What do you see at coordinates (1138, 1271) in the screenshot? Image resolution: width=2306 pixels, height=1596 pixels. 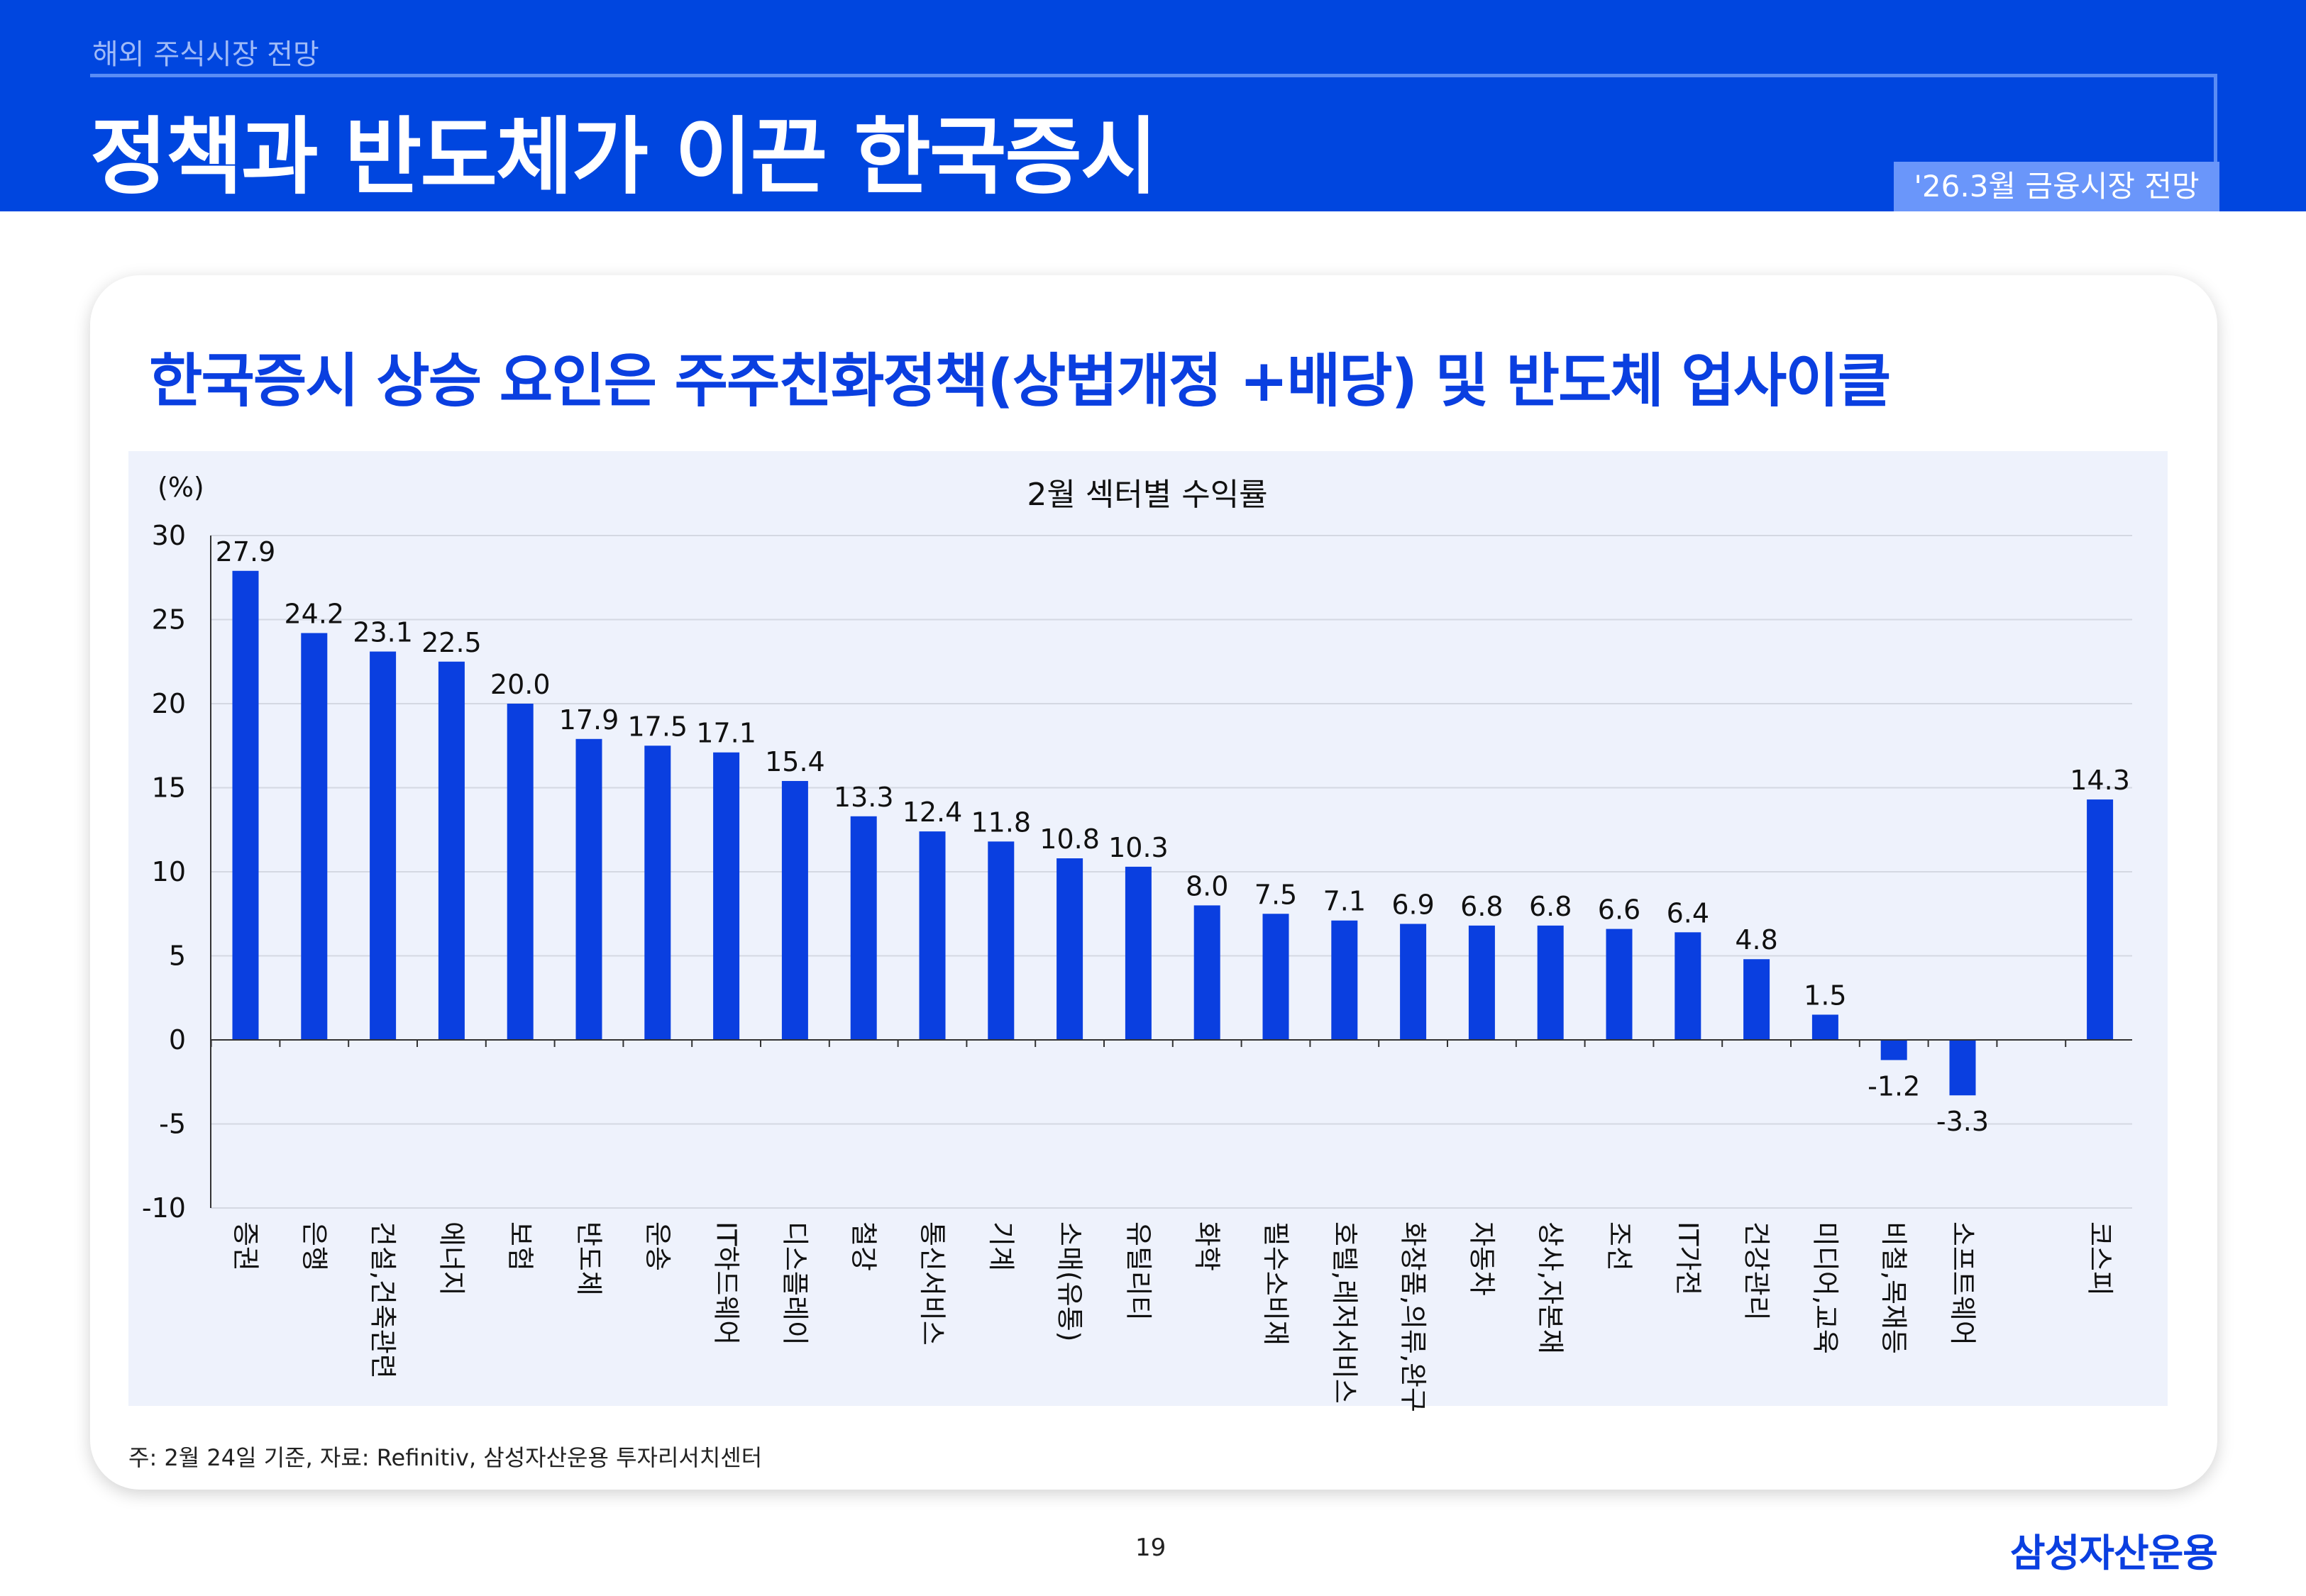 I see `x-tick-label: 유틸리티` at bounding box center [1138, 1271].